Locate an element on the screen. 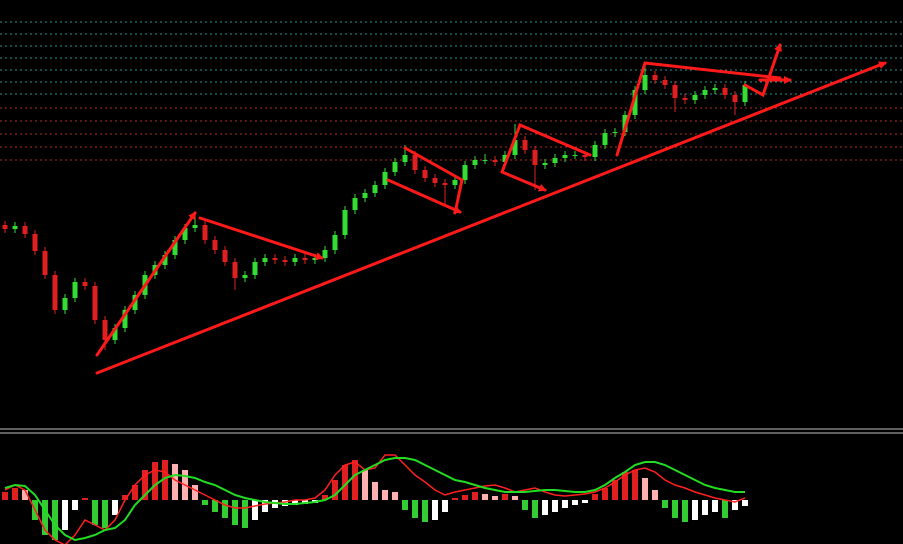 The height and width of the screenshot is (544, 903). macd-panel is located at coordinates (375, 499).